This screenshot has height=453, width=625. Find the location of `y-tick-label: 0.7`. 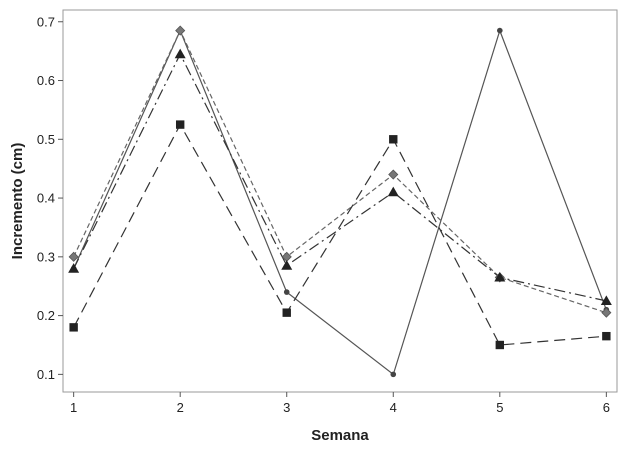

y-tick-label: 0.7 is located at coordinates (46, 21).